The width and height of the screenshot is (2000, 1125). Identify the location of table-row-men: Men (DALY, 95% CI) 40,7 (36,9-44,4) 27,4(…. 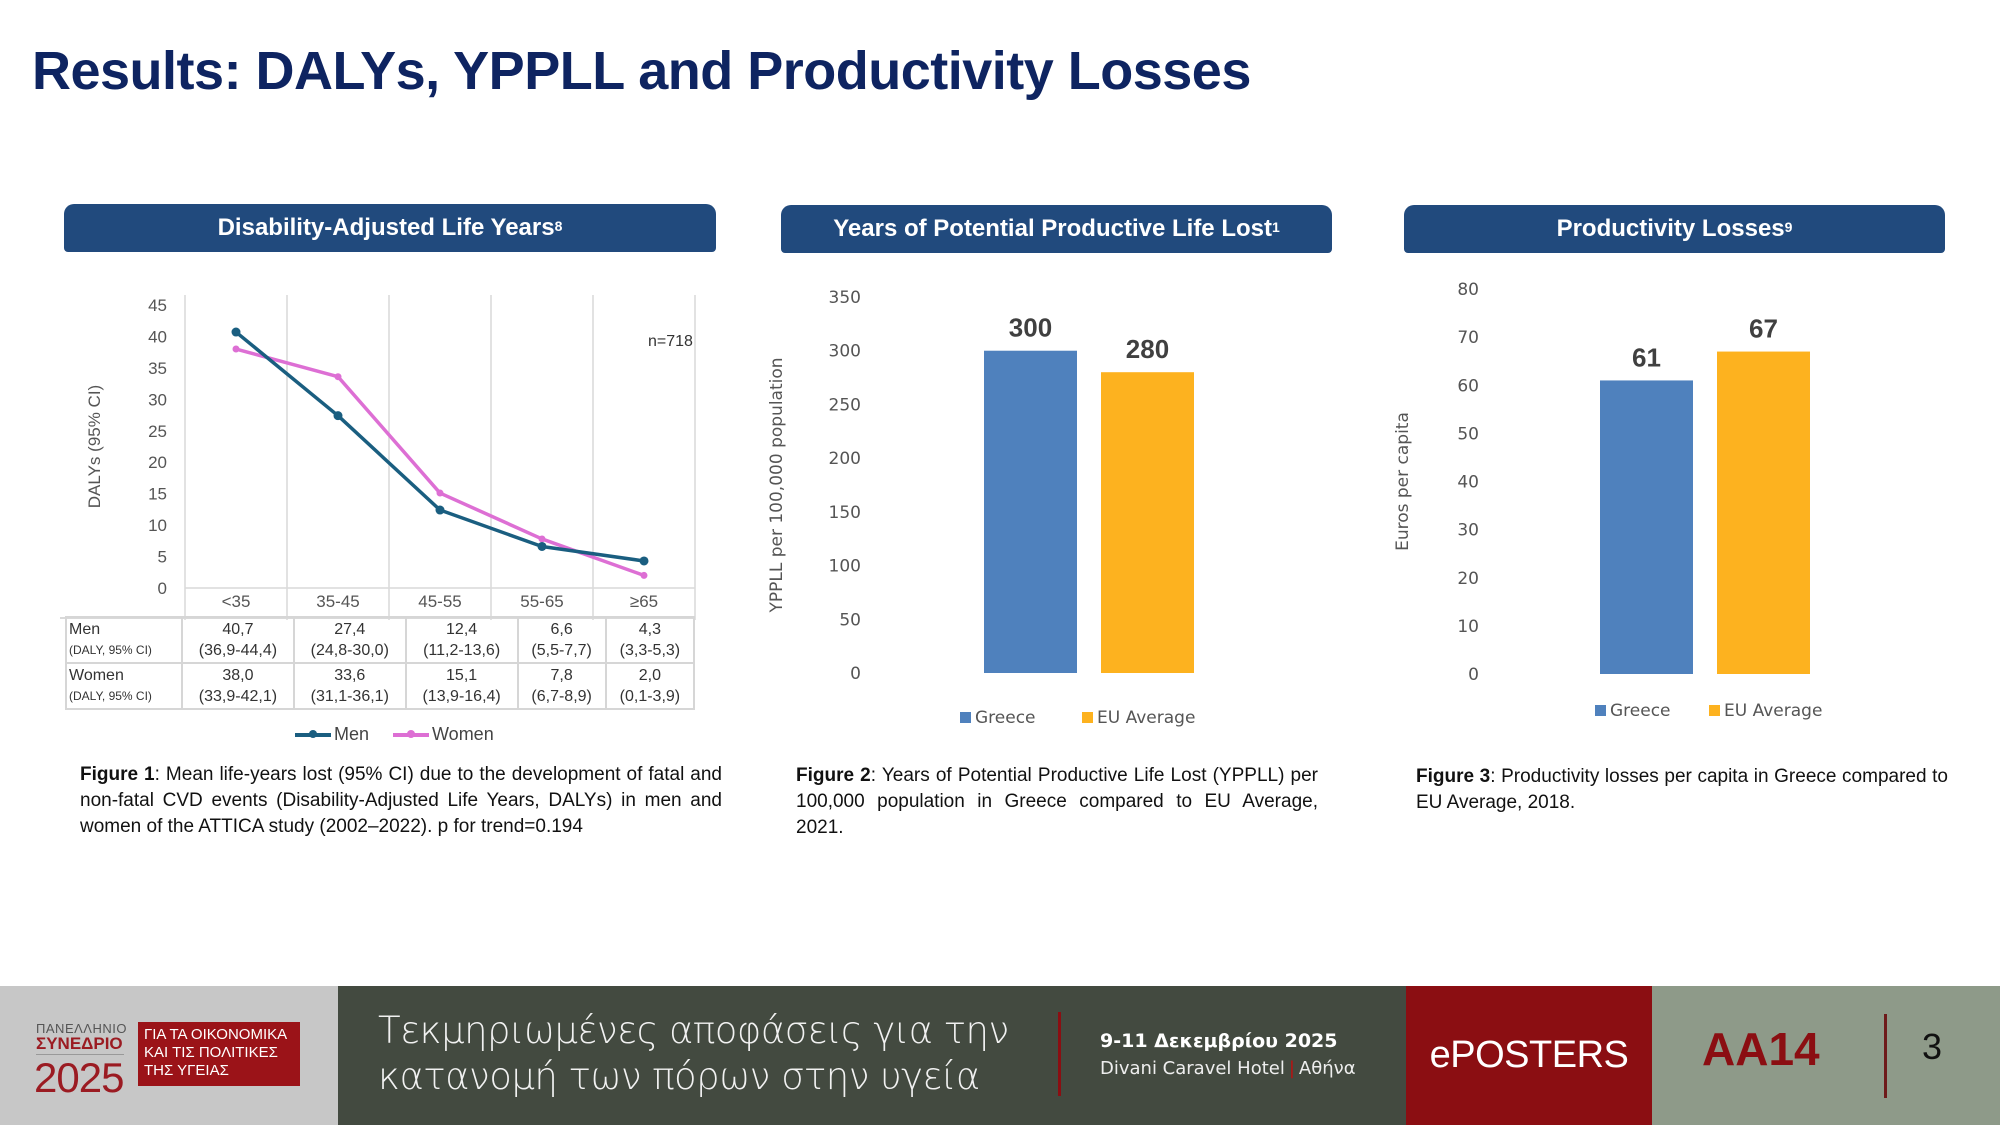
(380, 640).